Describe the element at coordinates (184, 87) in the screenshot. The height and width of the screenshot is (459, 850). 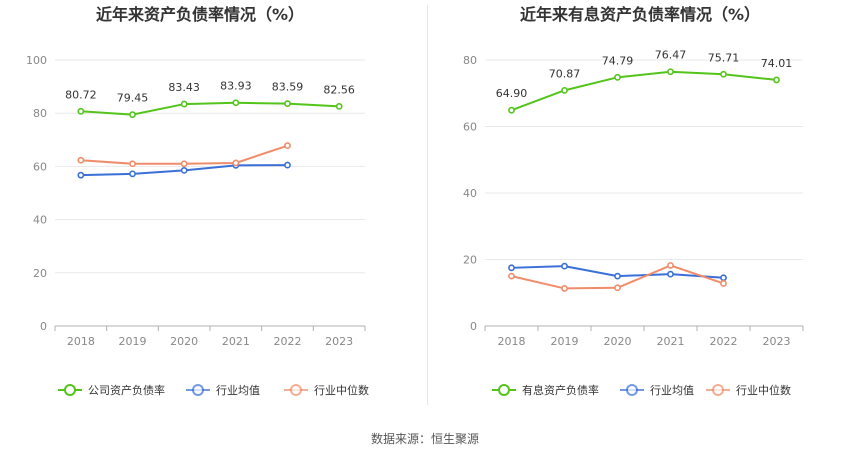
I see `data-label: 83.43` at that location.